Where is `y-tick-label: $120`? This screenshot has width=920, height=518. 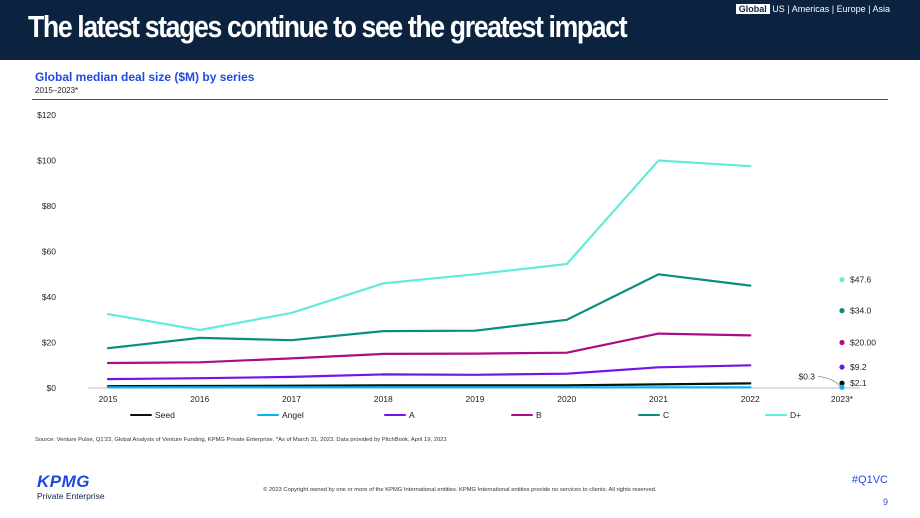 y-tick-label: $120 is located at coordinates (46, 115).